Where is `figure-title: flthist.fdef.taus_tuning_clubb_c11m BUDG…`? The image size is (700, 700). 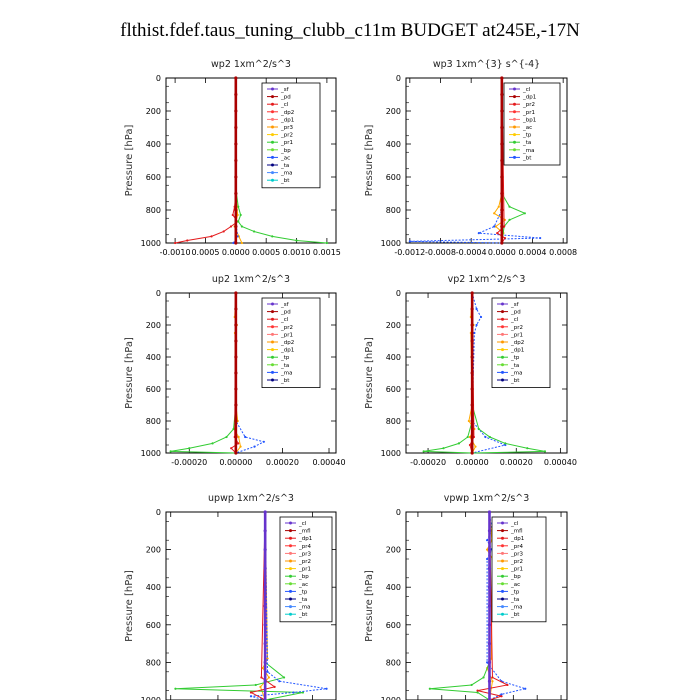
figure-title: flthist.fdef.taus_tuning_clubb_c11m BUDG… is located at coordinates (350, 30).